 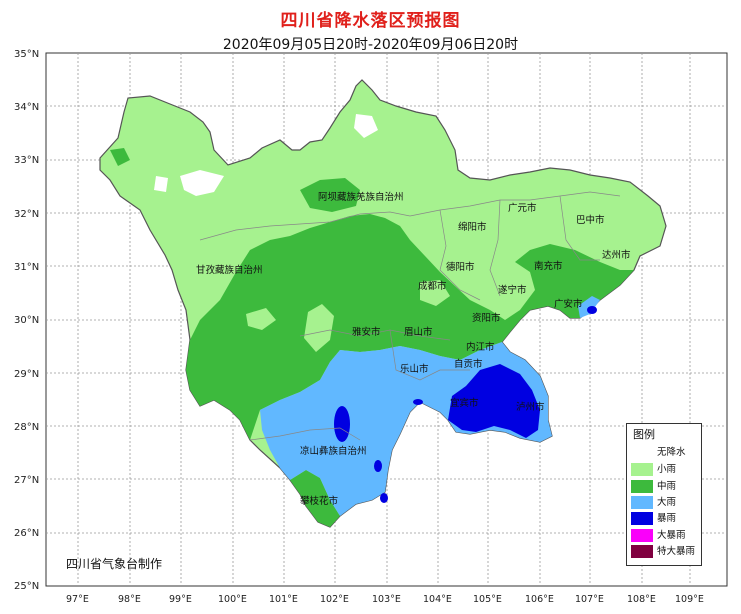 I want to click on lon-label: 104°E, so click(x=437, y=599).